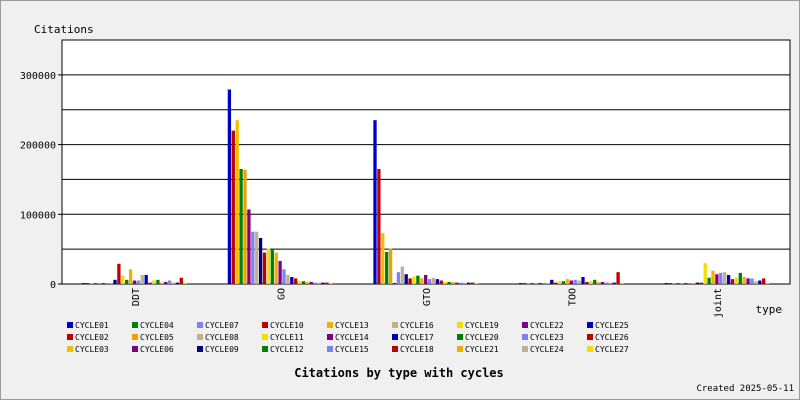  Describe the element at coordinates (547, 349) in the screenshot. I see `legend-label: CYCLE24` at that location.